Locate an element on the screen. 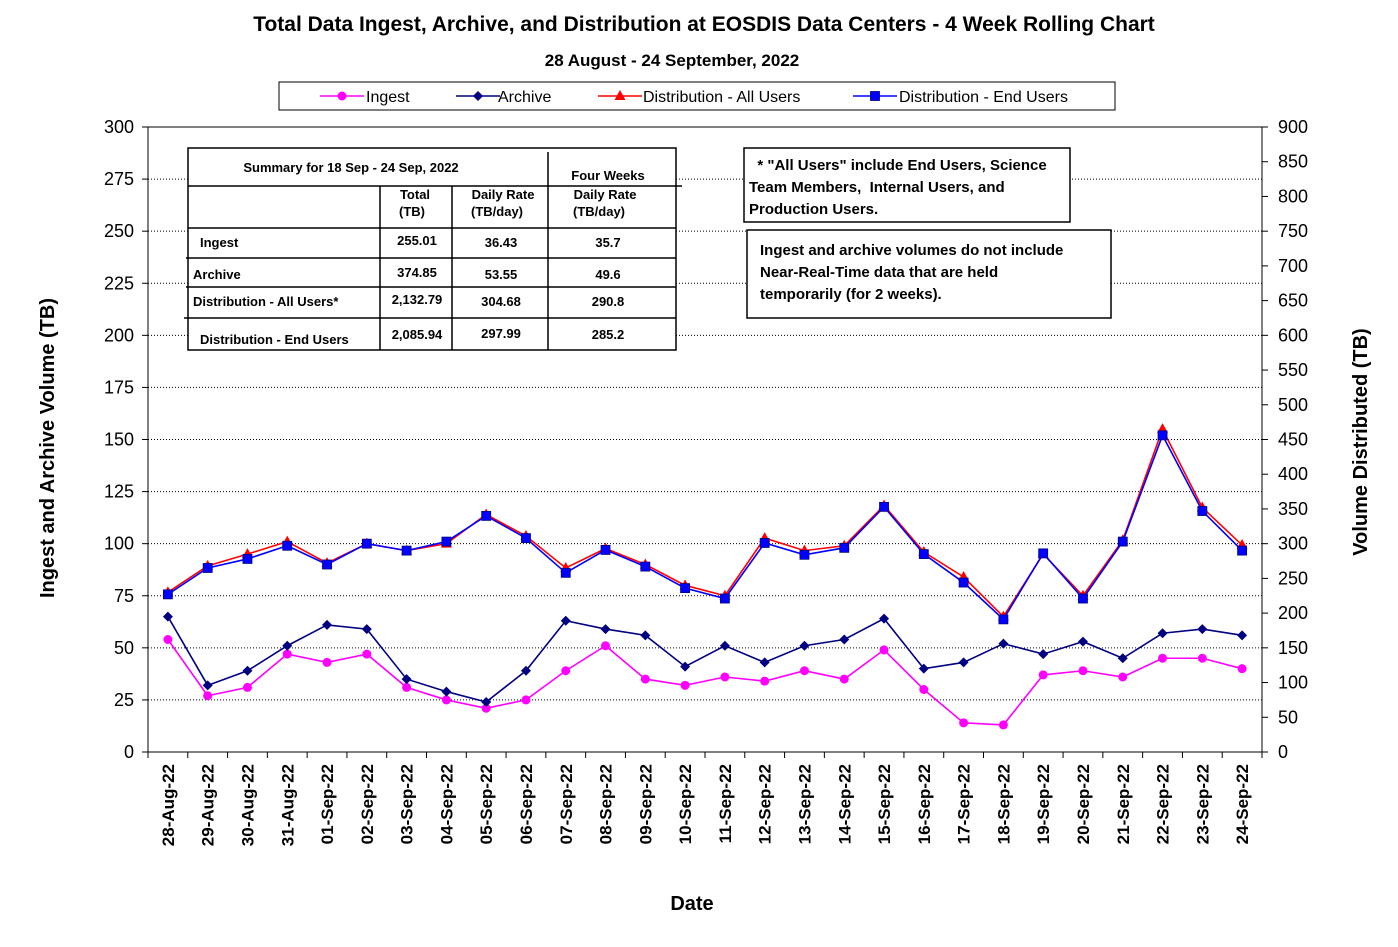  x-tick-label: 24-Sep-22 is located at coordinates (1242, 804).